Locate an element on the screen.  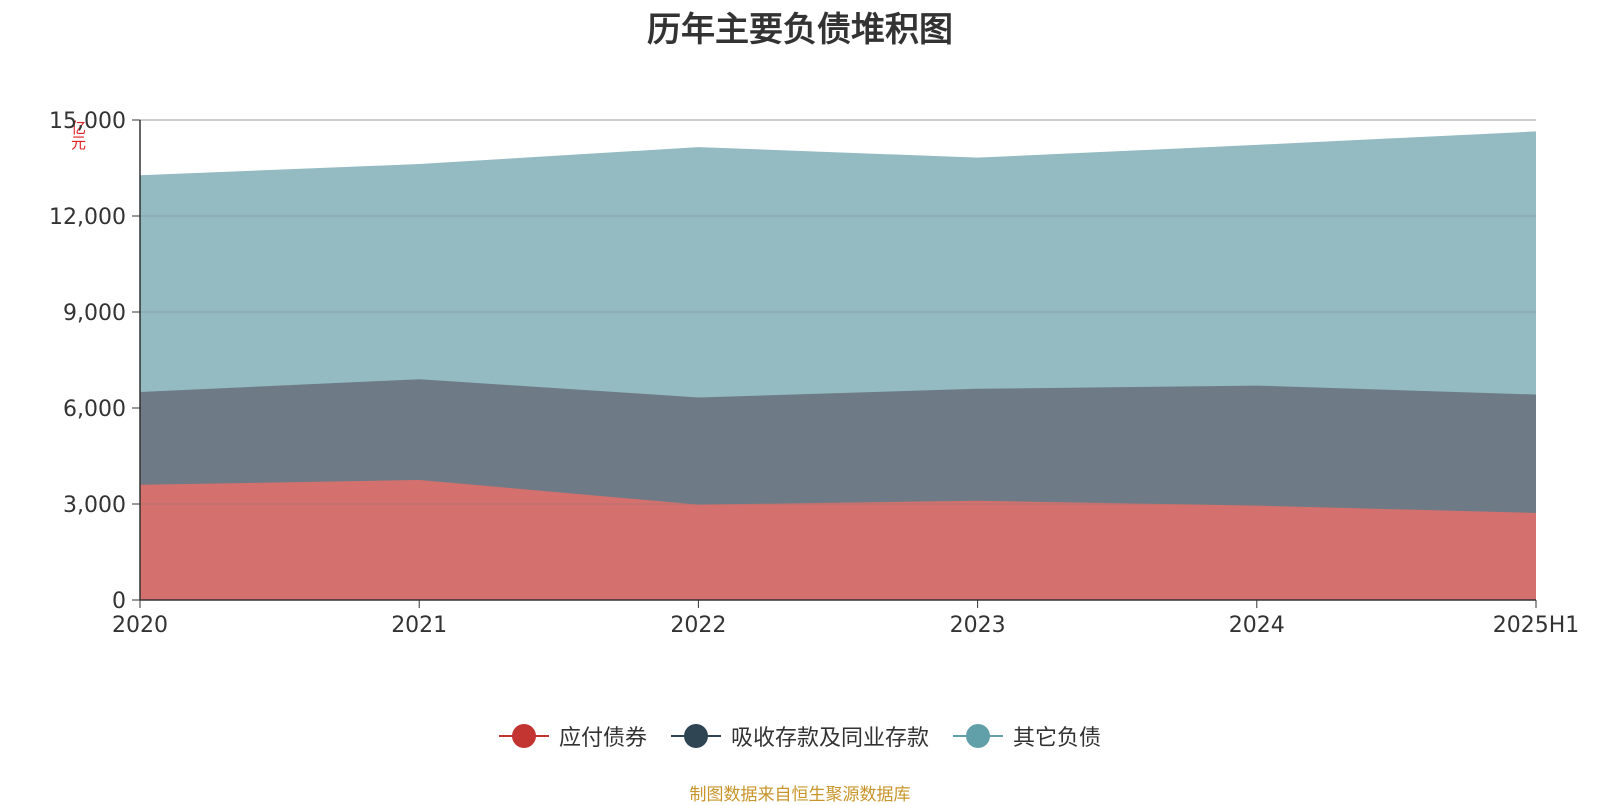
x-tick-label-4: 2024 is located at coordinates (1257, 625).